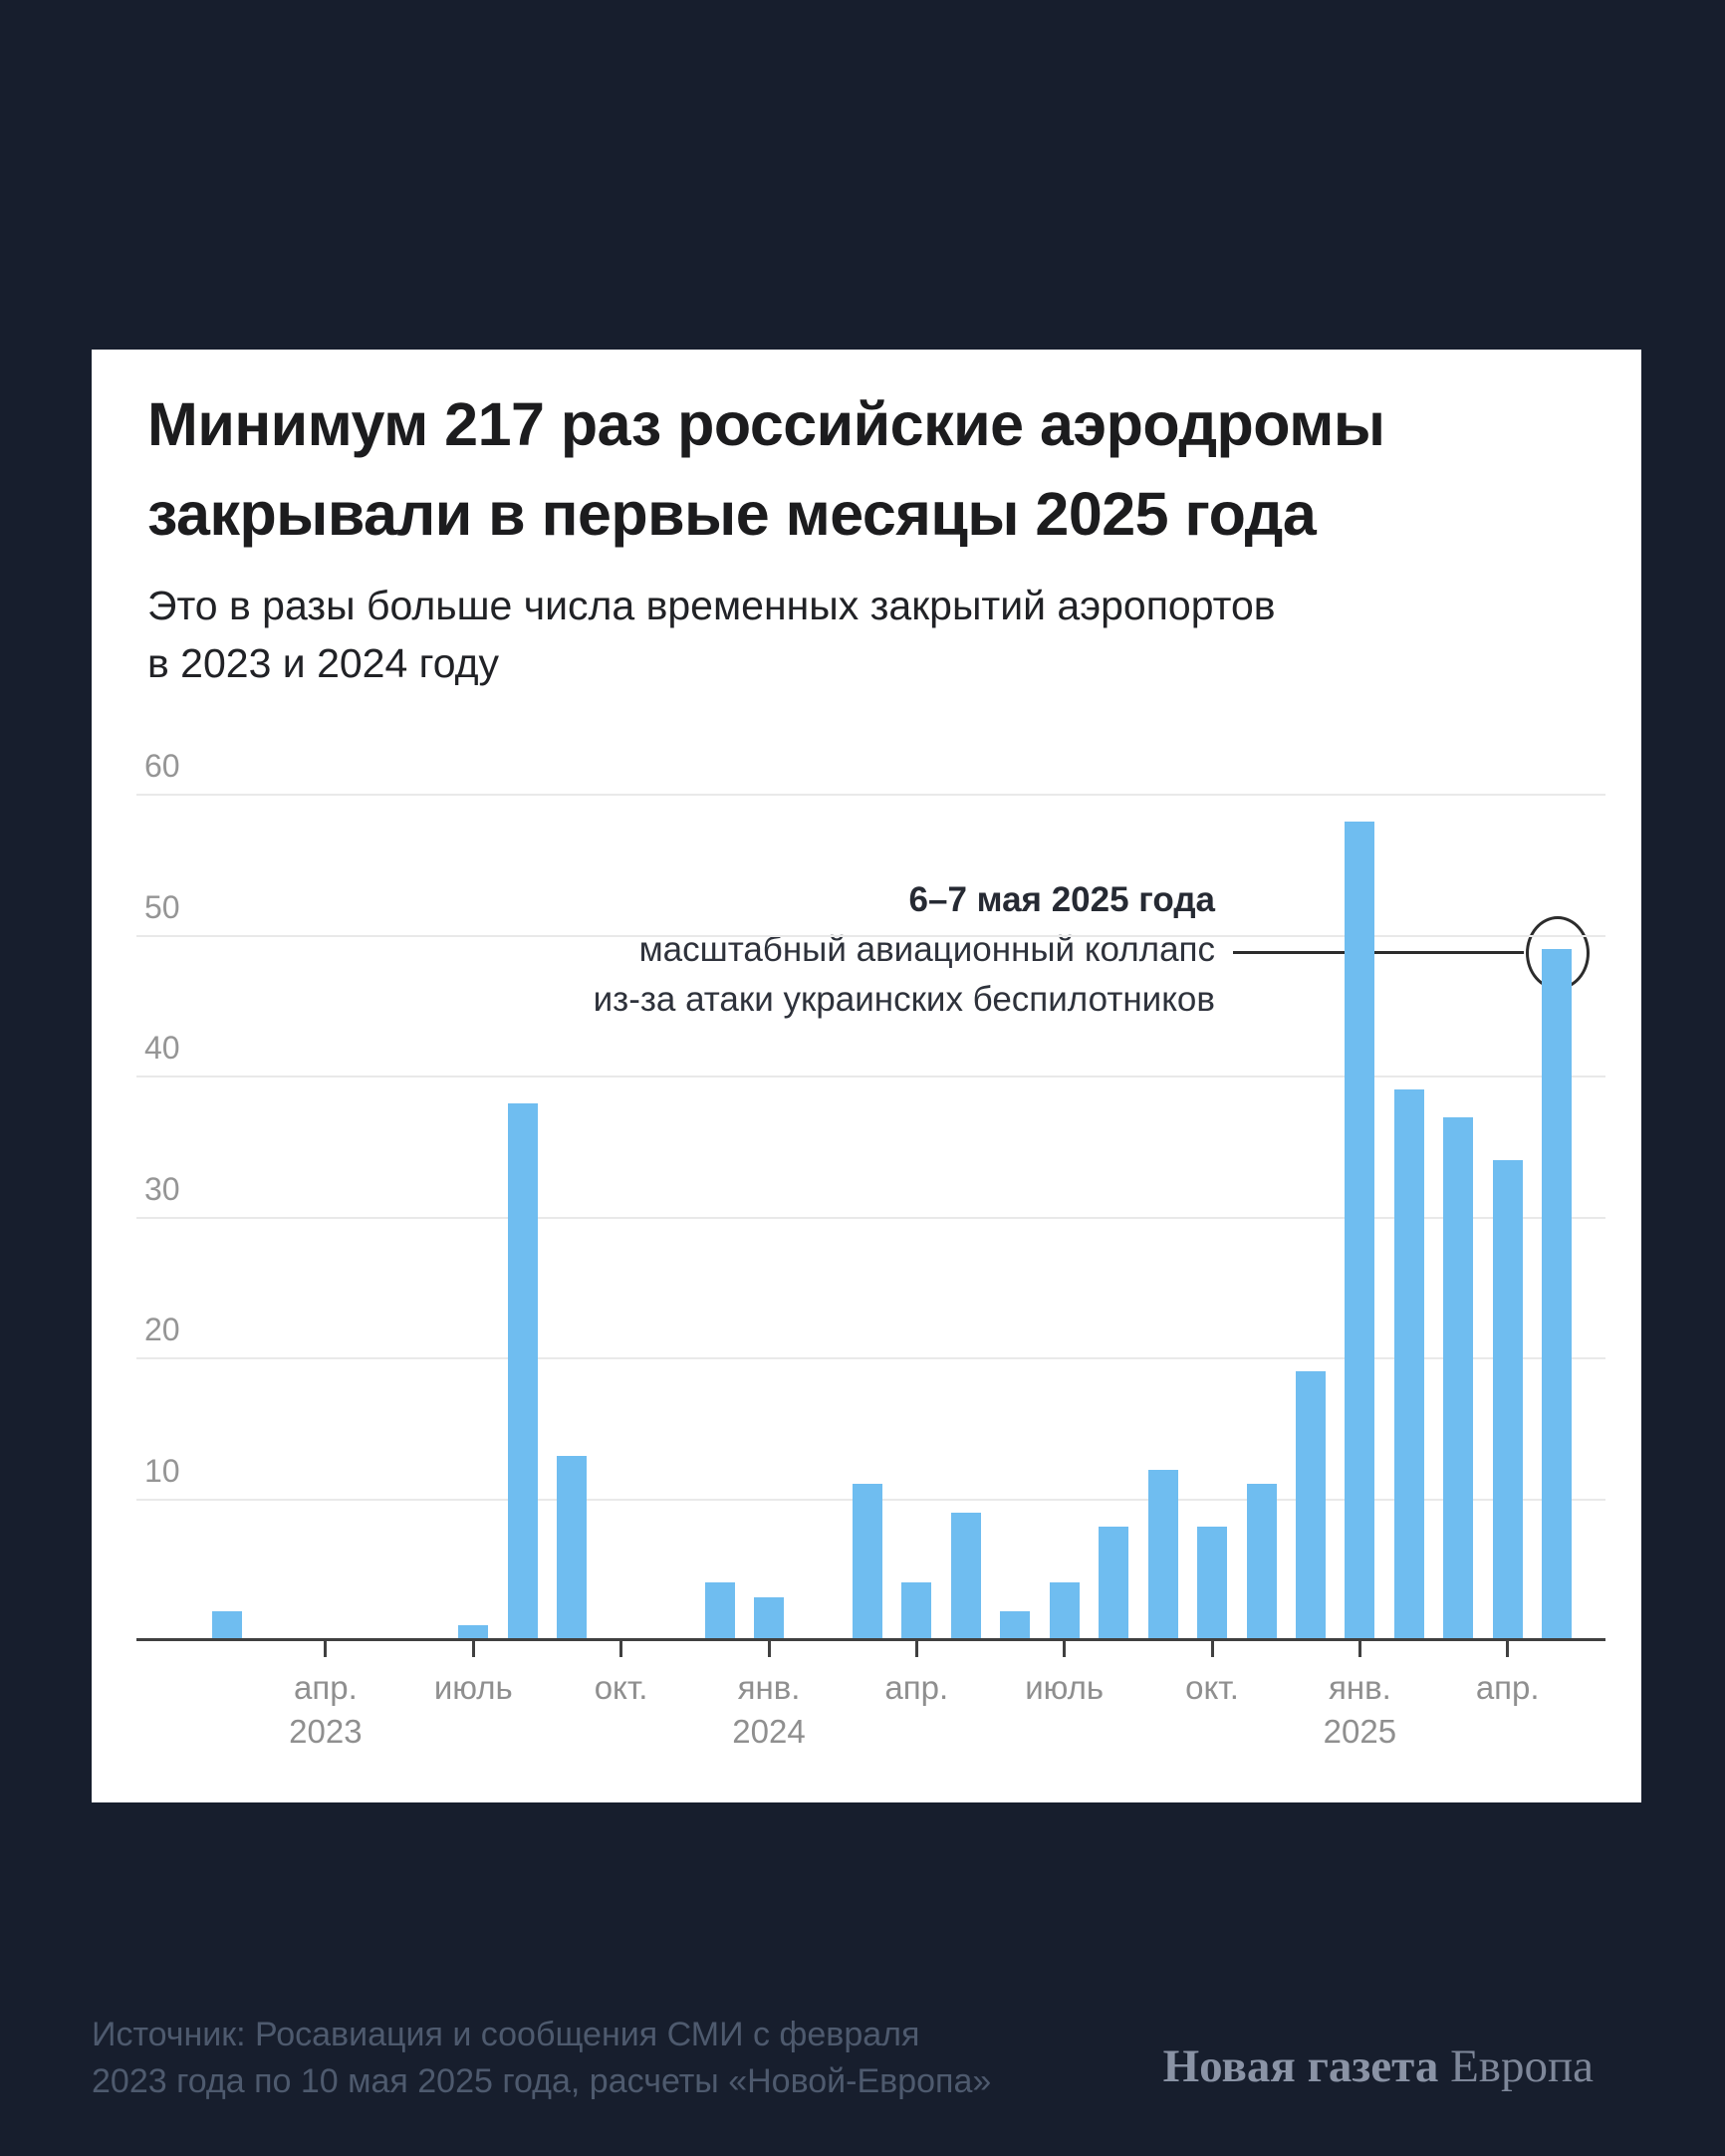  I want to click on bar-май 2024, so click(965, 1576).